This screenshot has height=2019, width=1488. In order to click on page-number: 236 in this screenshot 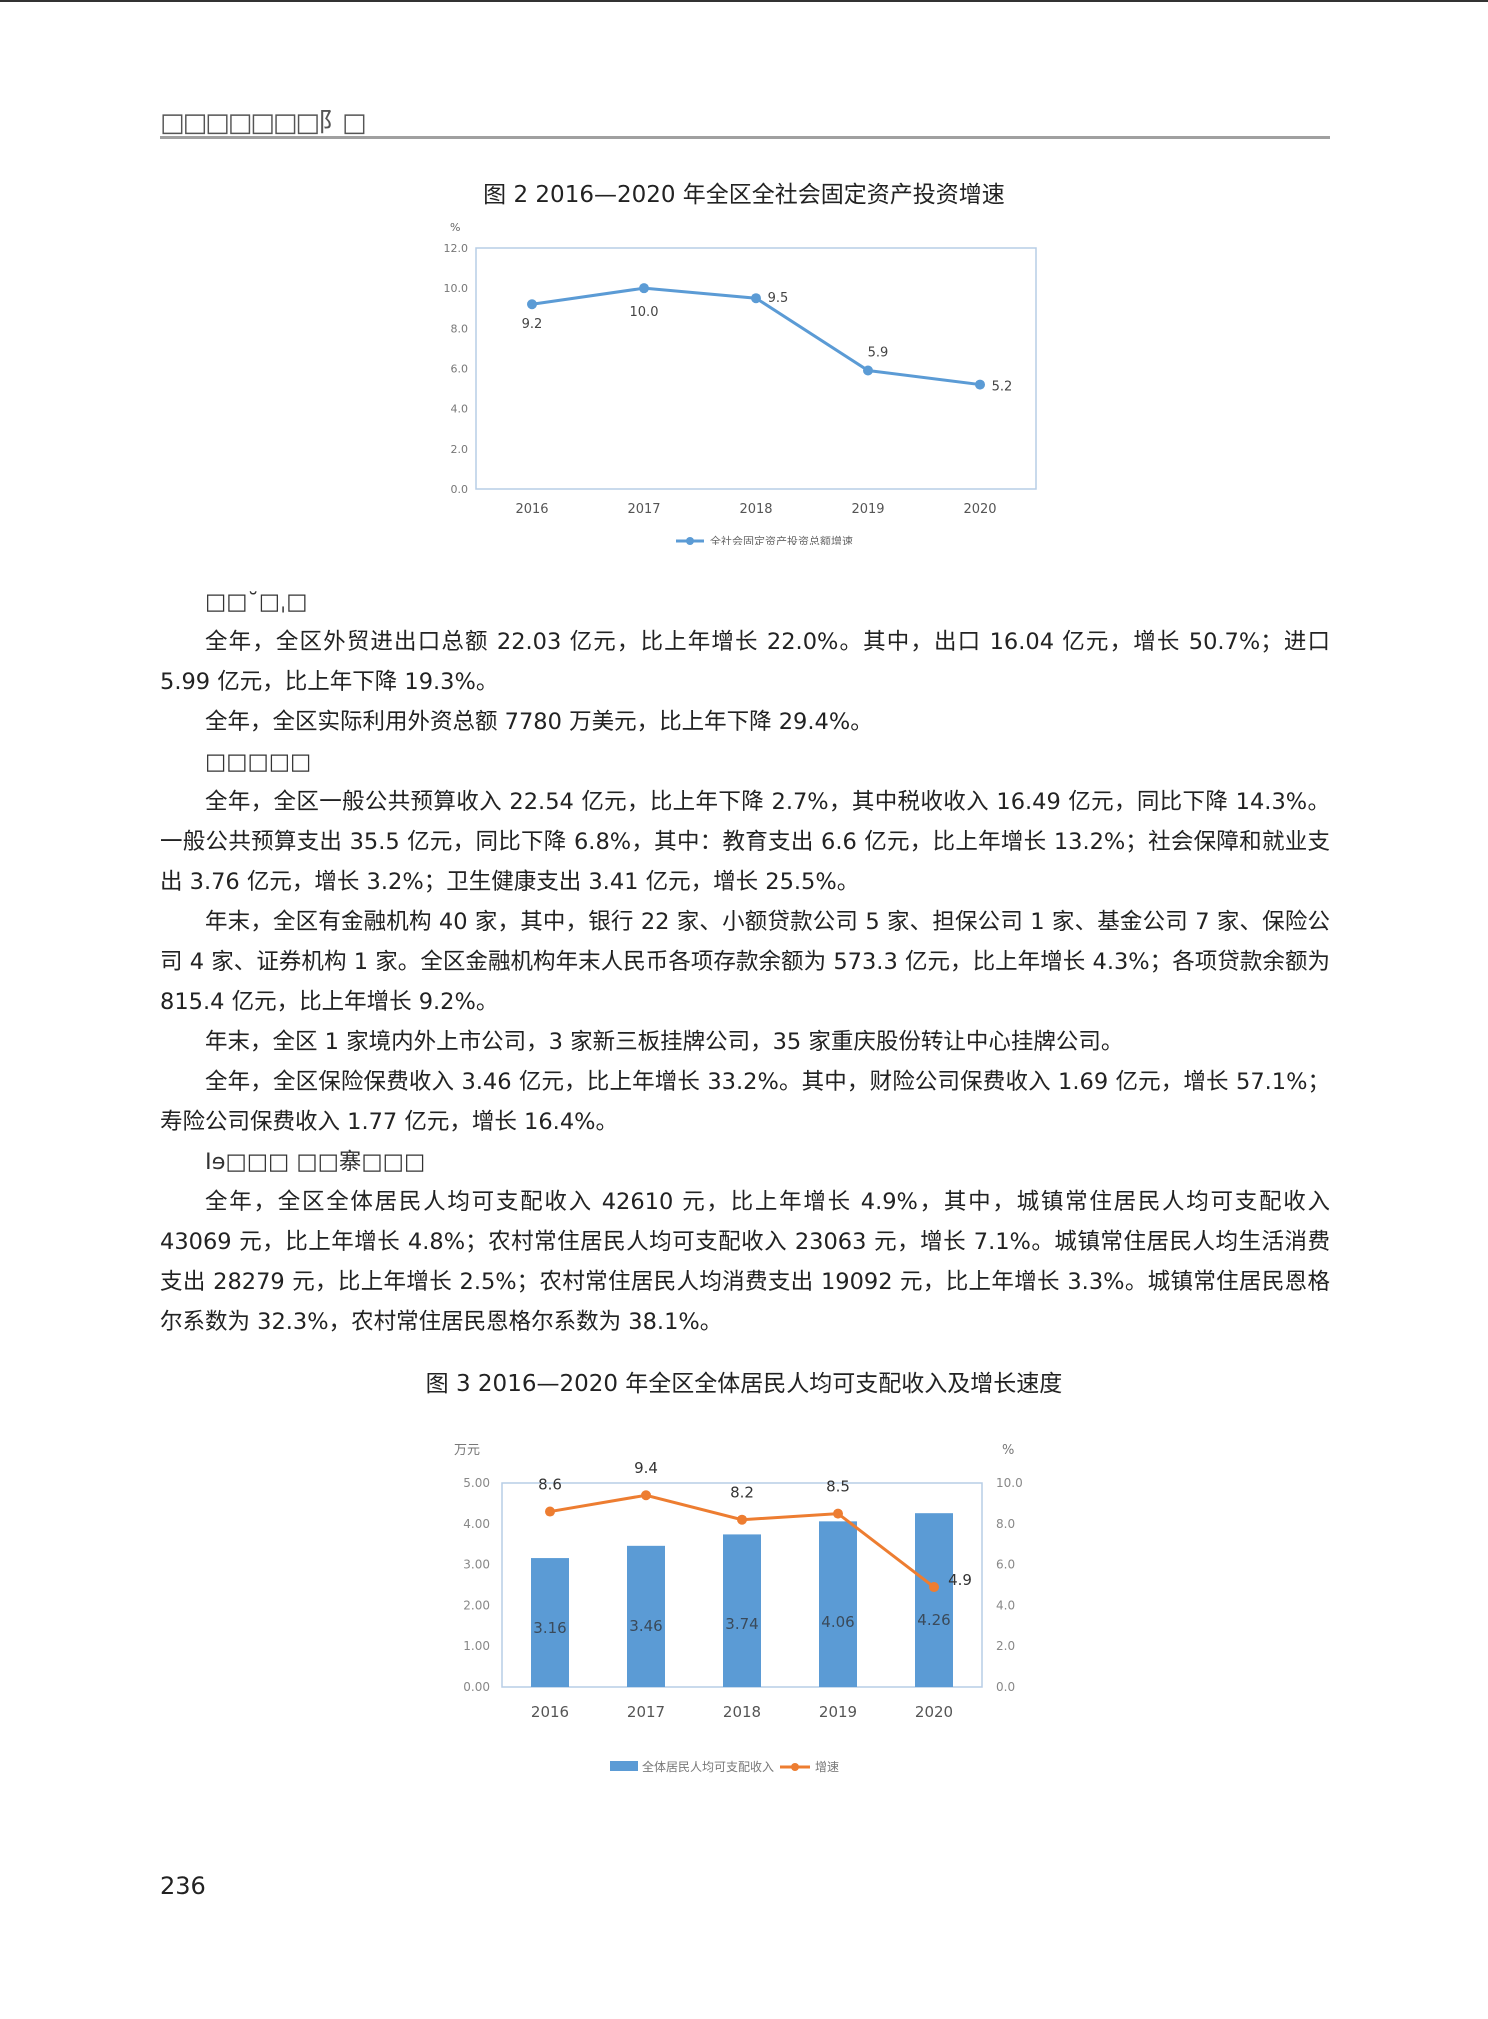, I will do `click(183, 1886)`.